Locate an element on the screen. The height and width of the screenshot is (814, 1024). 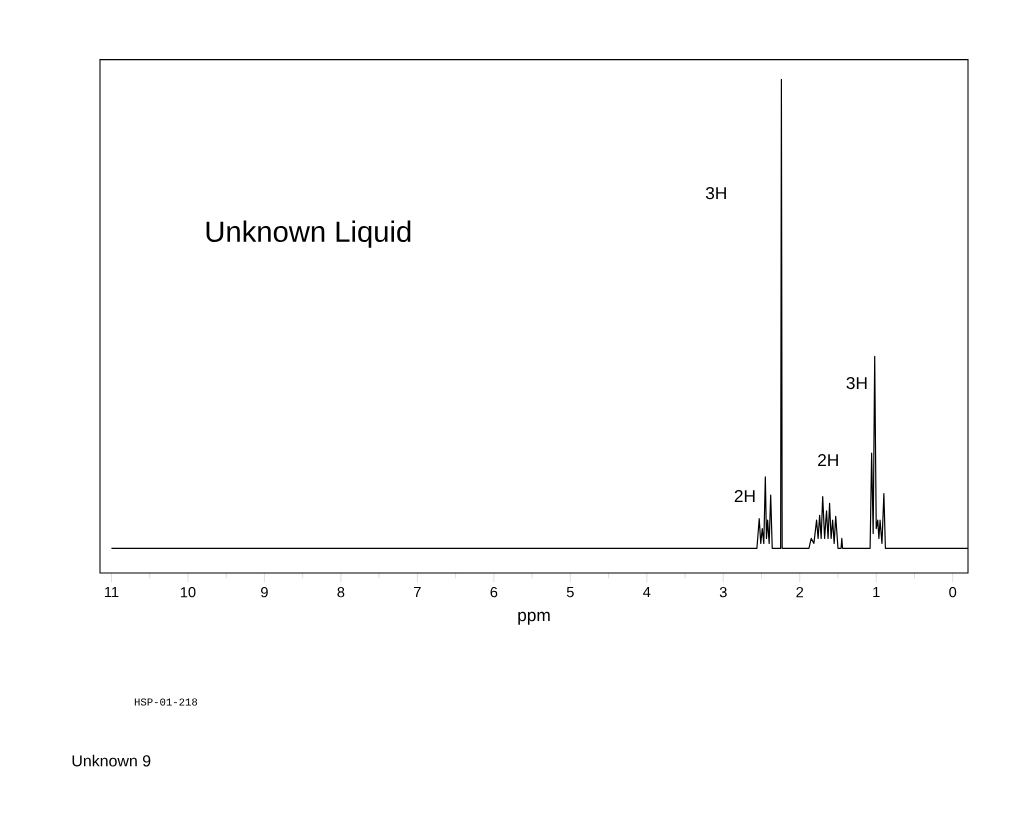
text: HSP-01-218 is located at coordinates (166, 702).